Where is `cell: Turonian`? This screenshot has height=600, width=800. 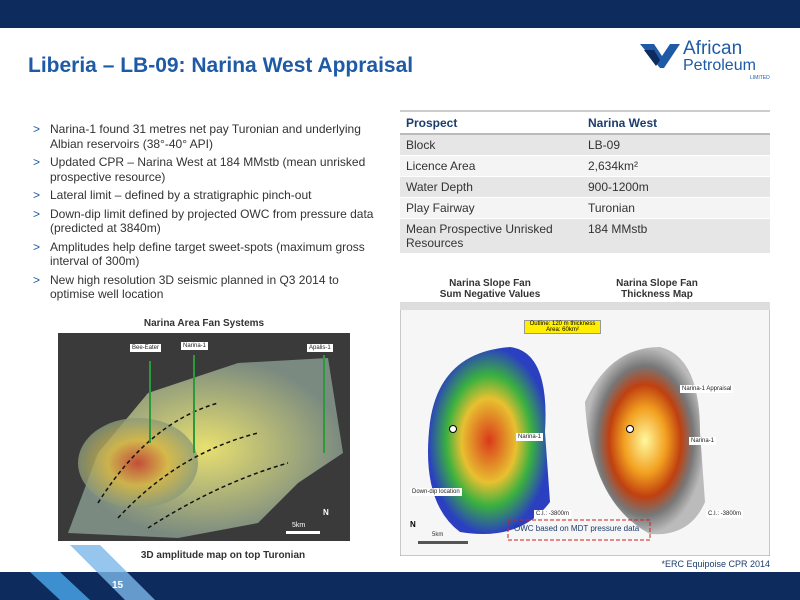 cell: Turonian is located at coordinates (676, 208).